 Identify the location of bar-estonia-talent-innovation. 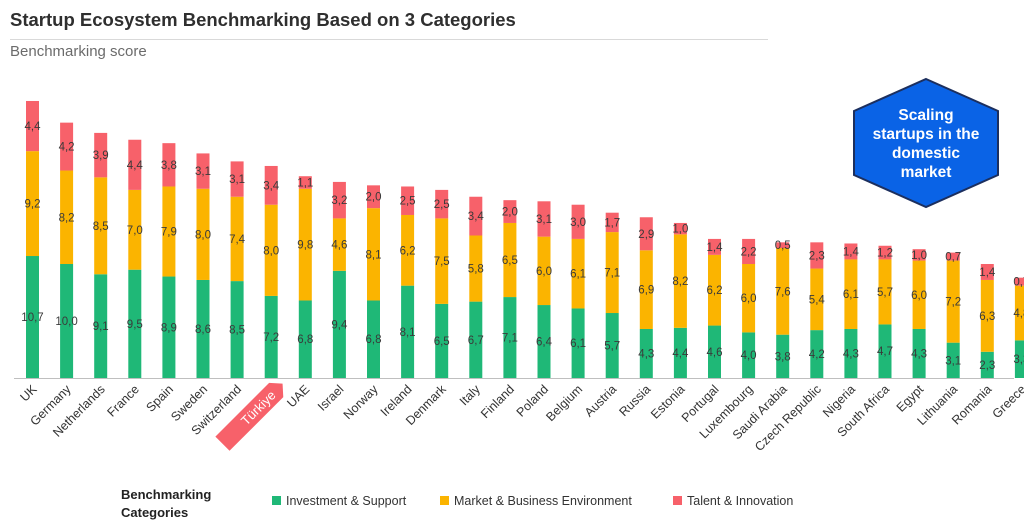
(680, 228).